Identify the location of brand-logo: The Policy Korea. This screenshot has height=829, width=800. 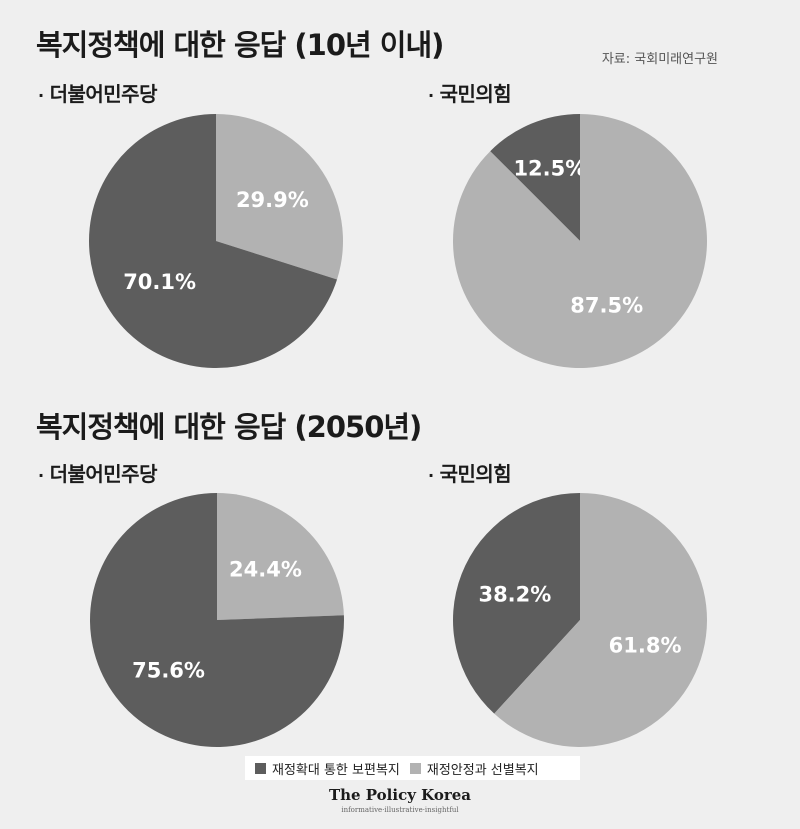
(400, 795).